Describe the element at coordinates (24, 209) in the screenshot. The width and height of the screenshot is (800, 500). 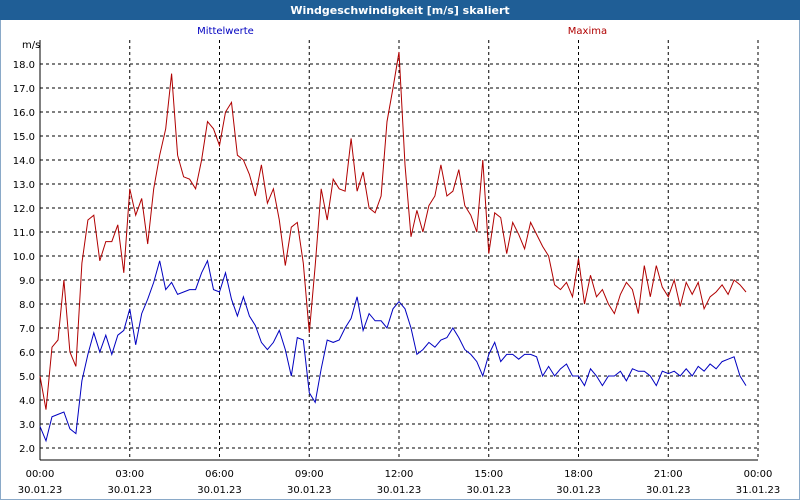
I see `y-tick-label: 12.0` at that location.